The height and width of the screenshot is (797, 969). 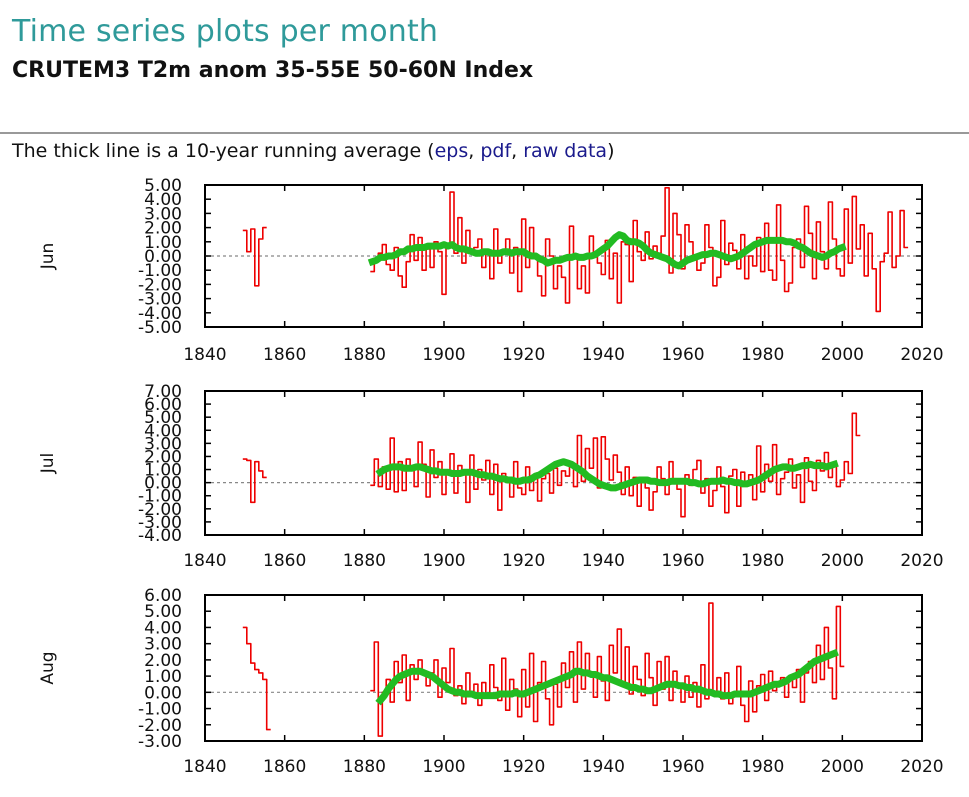 I want to click on y-tick-label: -5.00, so click(x=160, y=328).